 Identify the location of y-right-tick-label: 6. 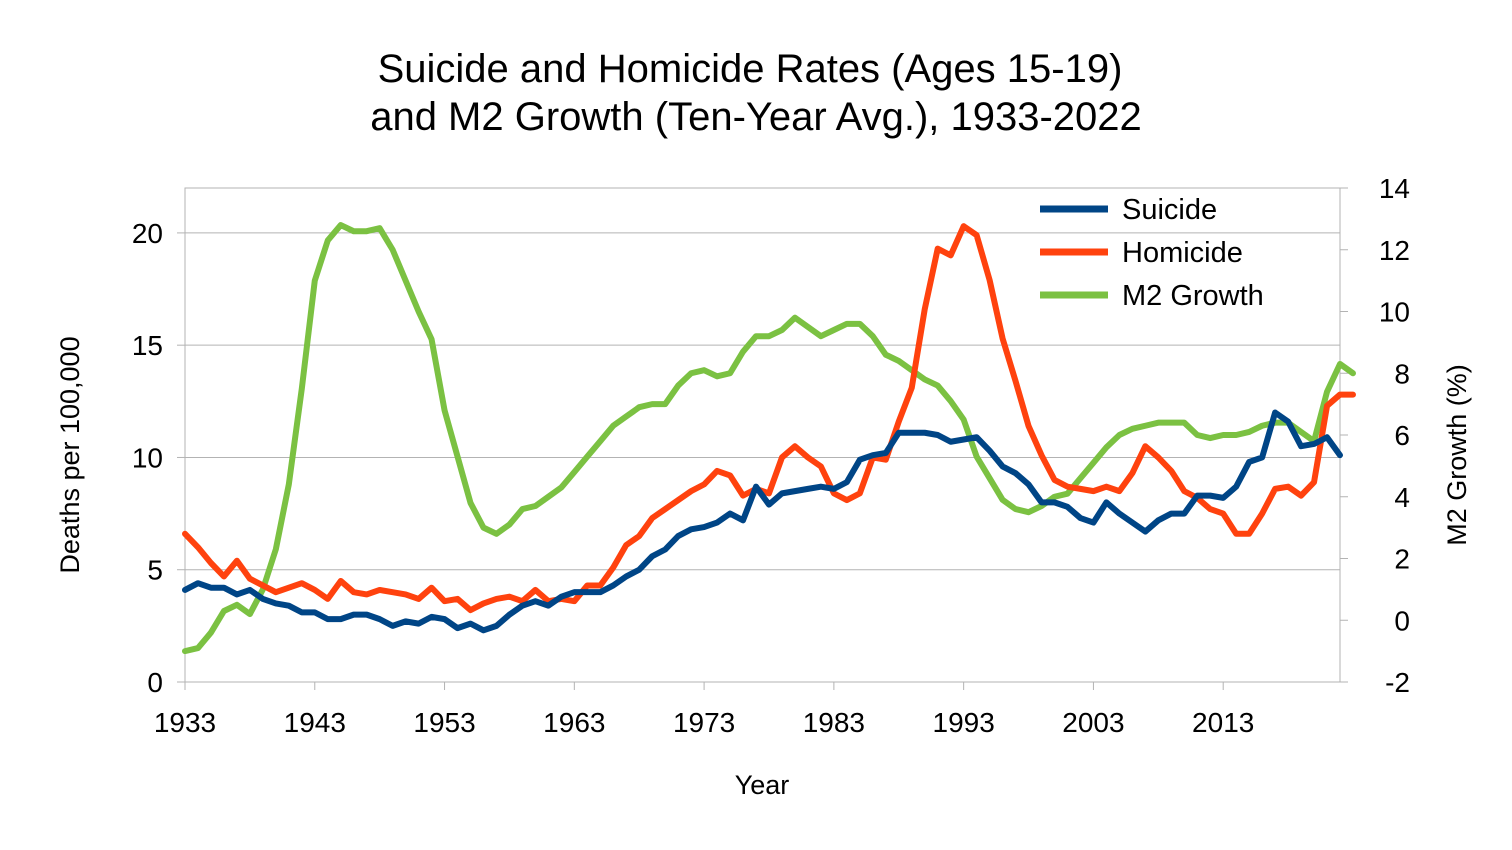
(1402, 435).